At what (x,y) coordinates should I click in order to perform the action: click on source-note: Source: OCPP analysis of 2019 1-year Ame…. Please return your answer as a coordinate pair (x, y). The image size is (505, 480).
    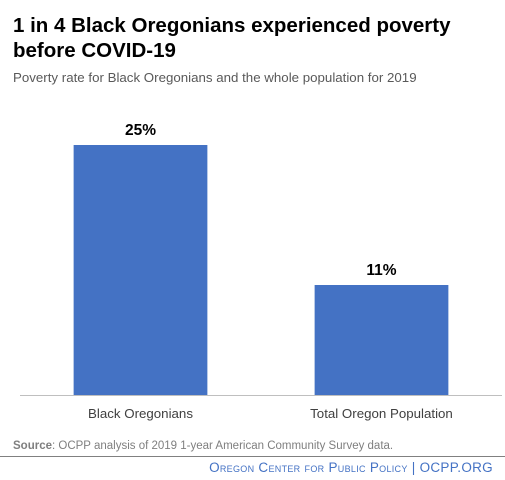
    Looking at the image, I should click on (203, 446).